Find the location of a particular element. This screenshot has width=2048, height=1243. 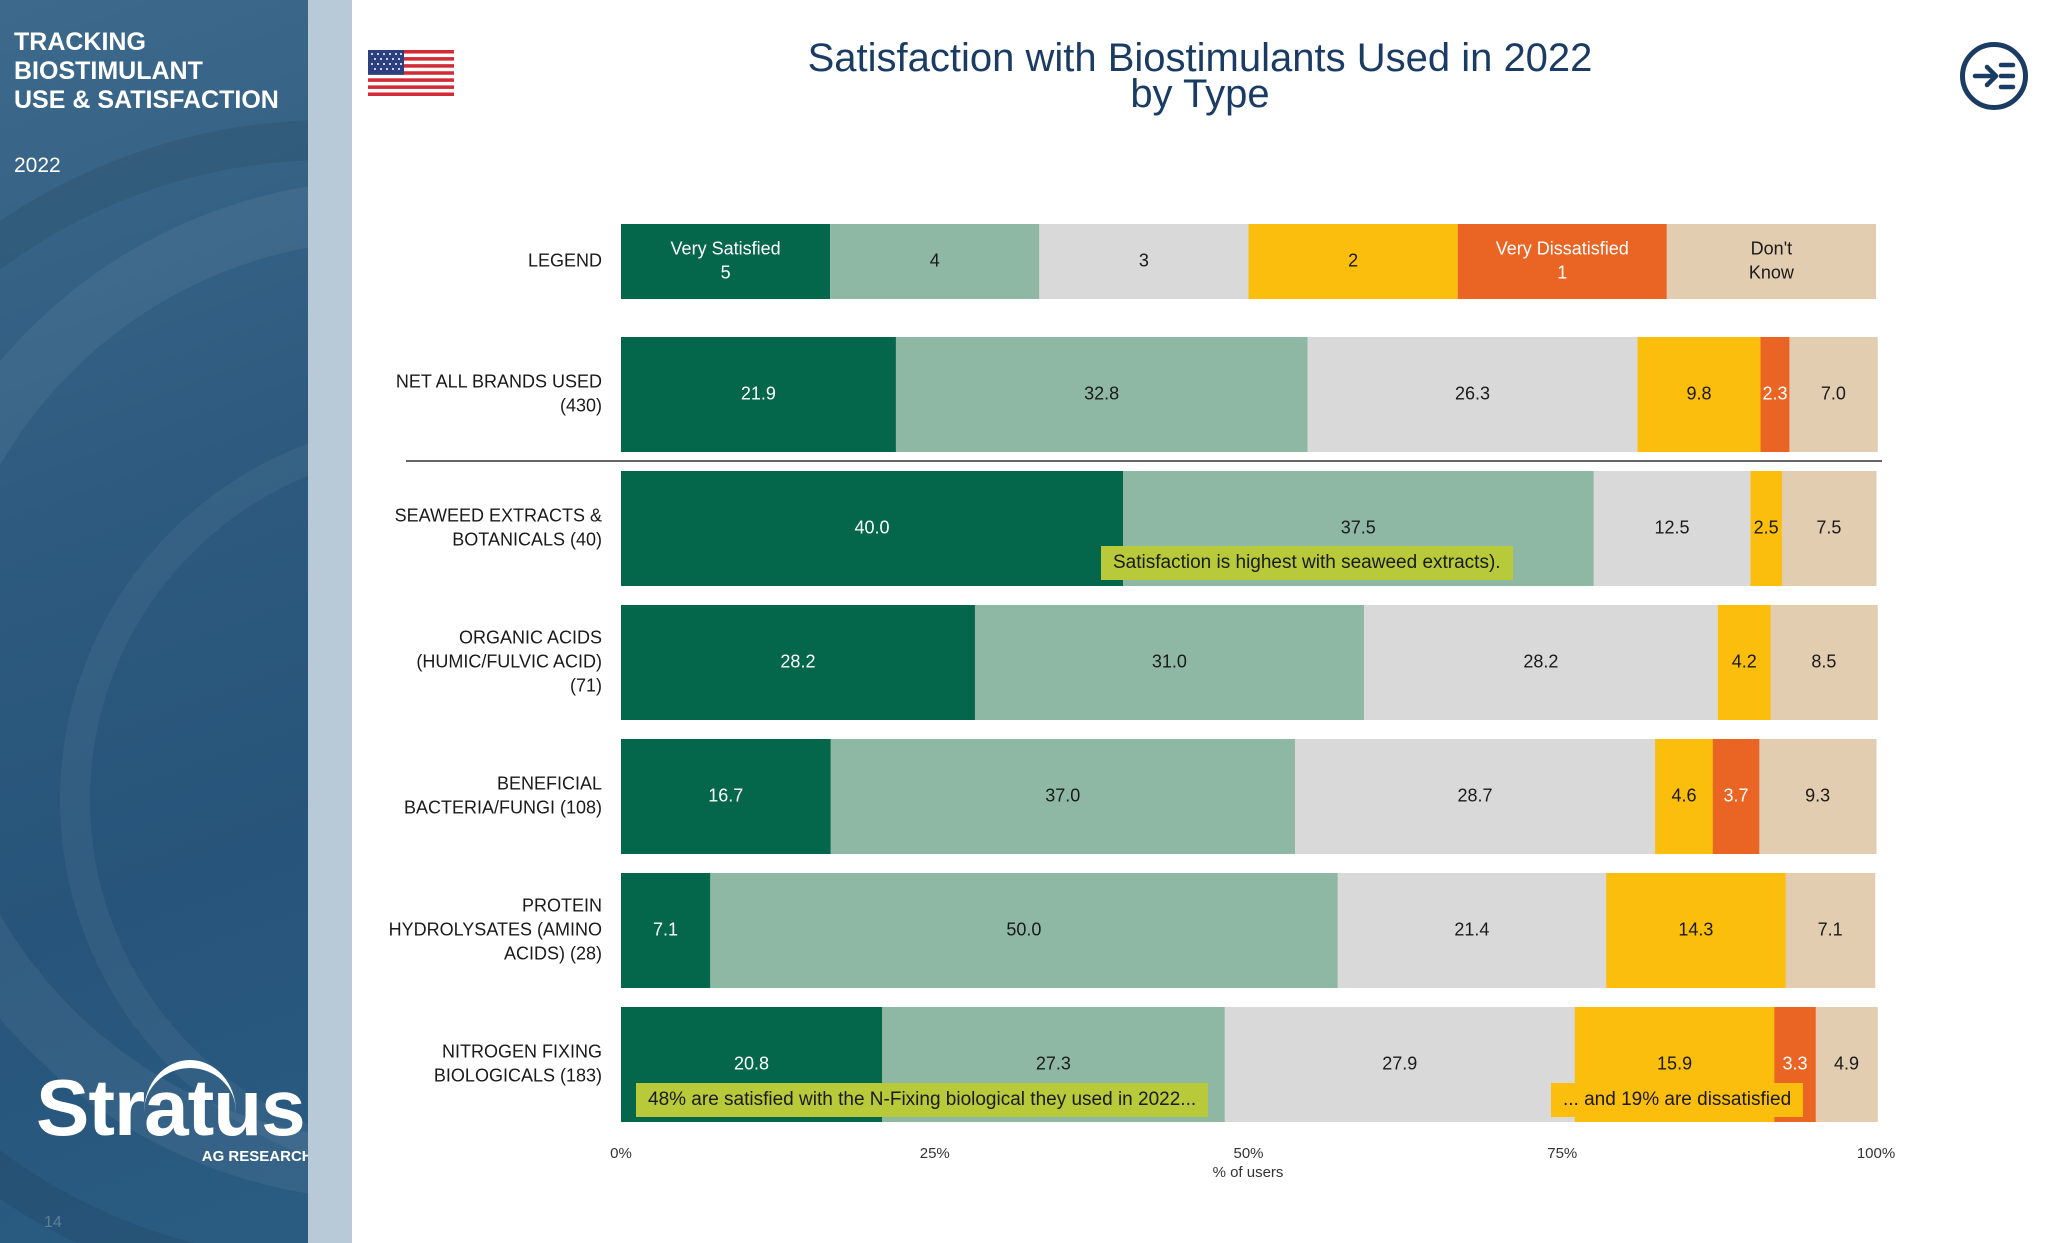

data-label: 40.0 is located at coordinates (871, 527).